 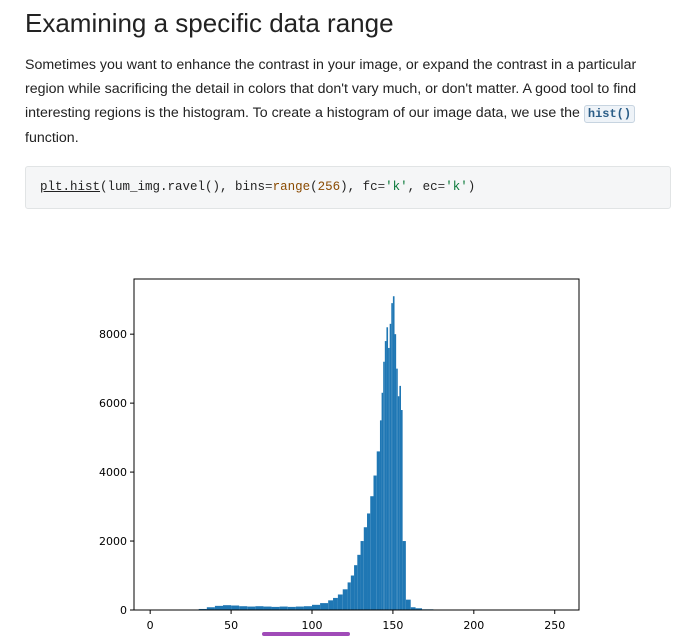 What do you see at coordinates (473, 625) in the screenshot?
I see `x-tick-label: 200` at bounding box center [473, 625].